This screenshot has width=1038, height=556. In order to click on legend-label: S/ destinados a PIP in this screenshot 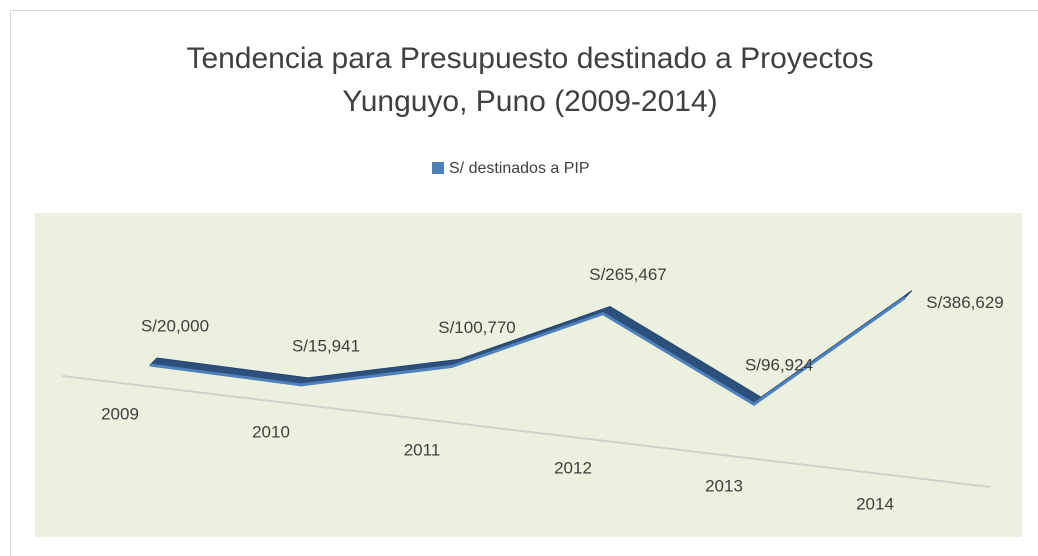, I will do `click(519, 168)`.